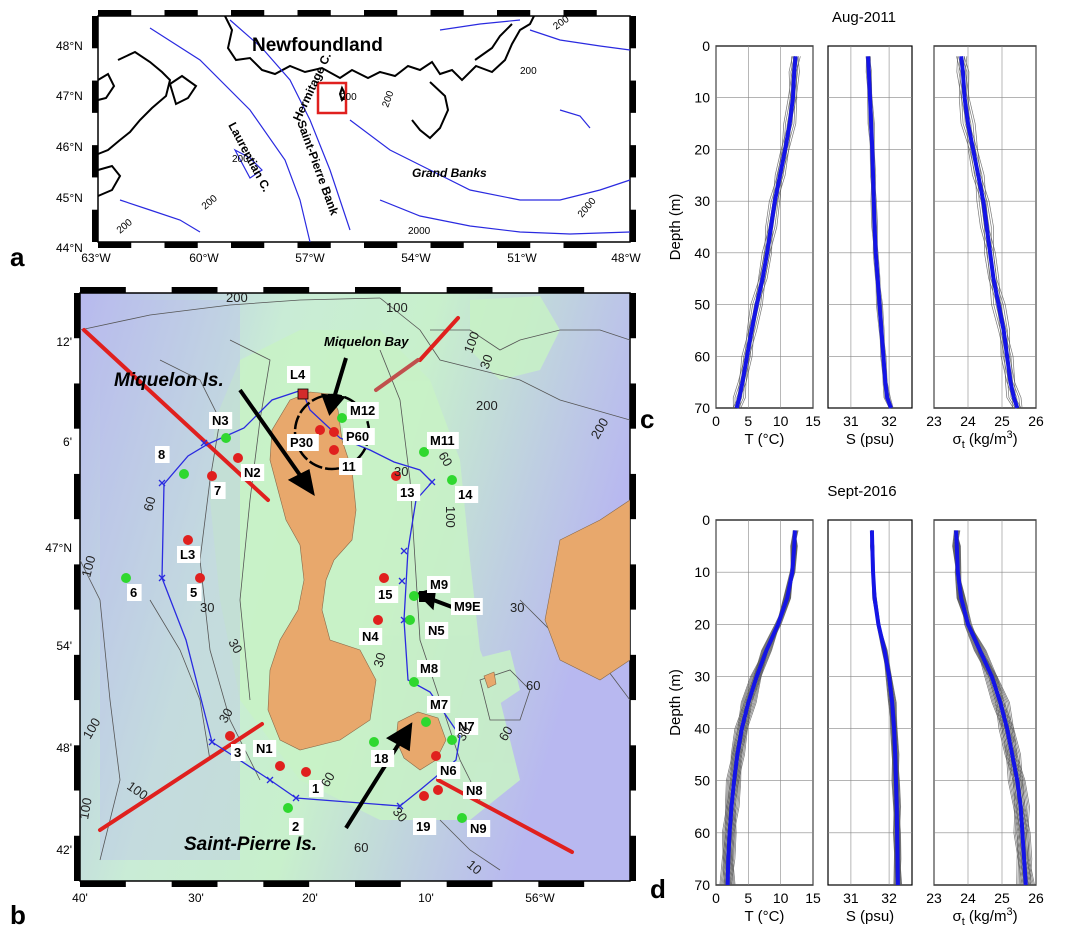  What do you see at coordinates (449, 173) in the screenshot?
I see `label-grand-banks: Grand Banks` at bounding box center [449, 173].